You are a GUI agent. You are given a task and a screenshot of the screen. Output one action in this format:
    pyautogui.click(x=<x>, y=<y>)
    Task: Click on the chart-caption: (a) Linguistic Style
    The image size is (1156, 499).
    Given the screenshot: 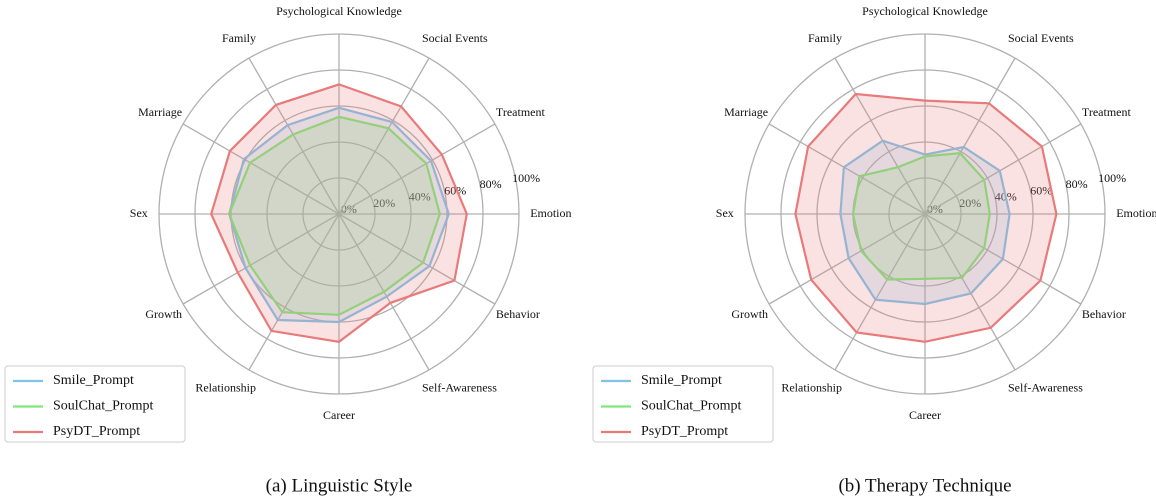 What is the action you would take?
    pyautogui.click(x=339, y=485)
    